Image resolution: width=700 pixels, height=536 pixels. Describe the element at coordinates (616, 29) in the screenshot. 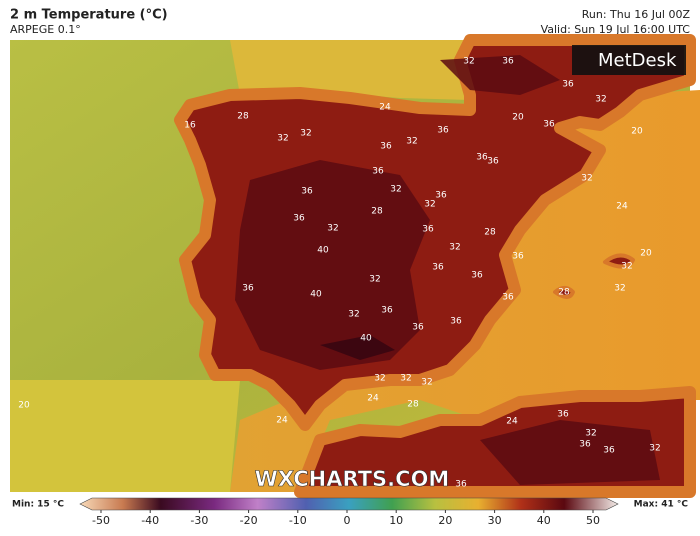

I see `valid: Valid: Sun 19 Jul 16:00 UTC` at that location.